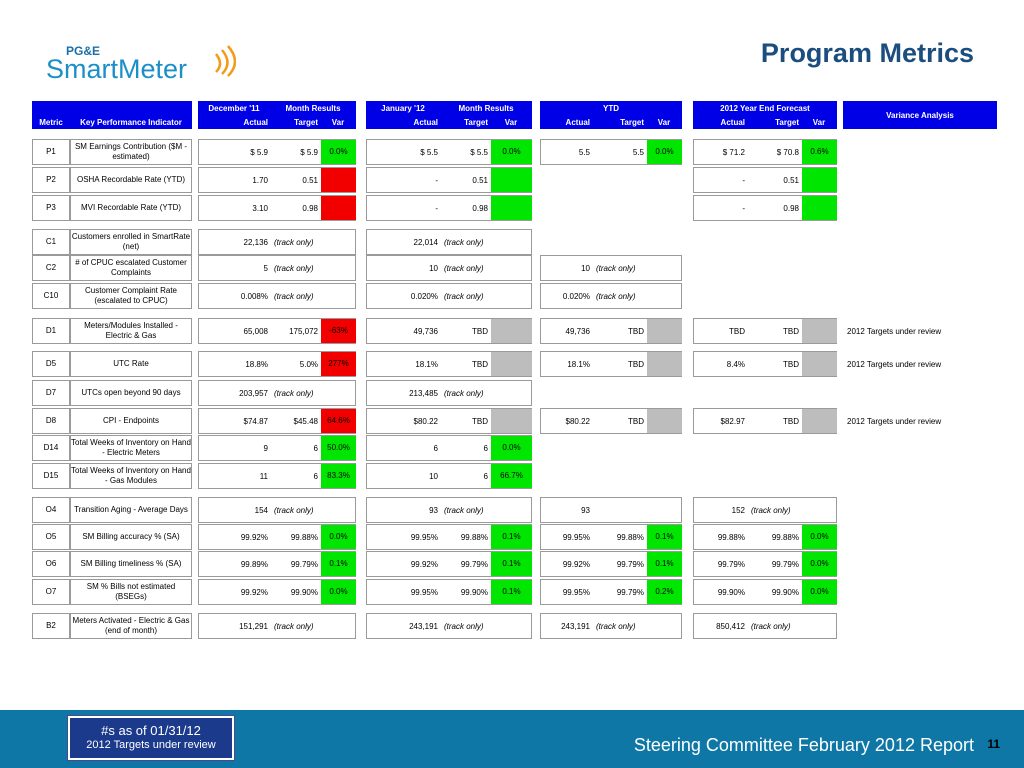  I want to click on jan-actual: 93, so click(433, 510).